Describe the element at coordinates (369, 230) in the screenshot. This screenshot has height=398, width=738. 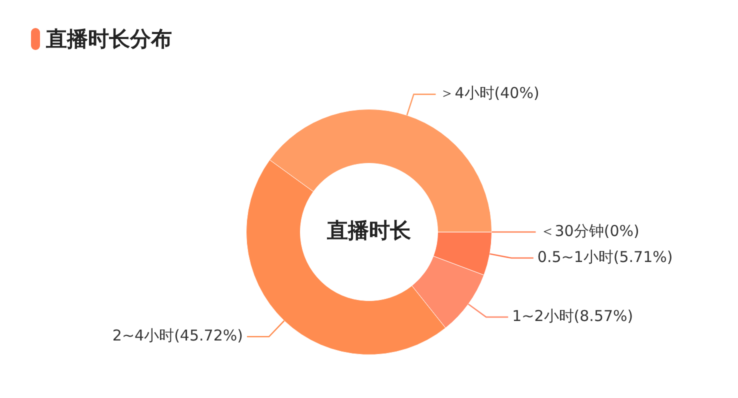
I see `text: 直播时长` at that location.